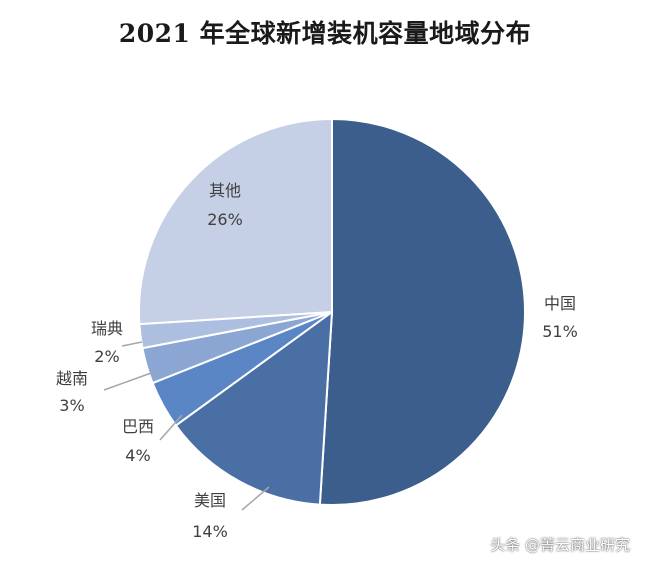 This screenshot has height=571, width=650. I want to click on slice-label-name-5: 其他, so click(225, 190).